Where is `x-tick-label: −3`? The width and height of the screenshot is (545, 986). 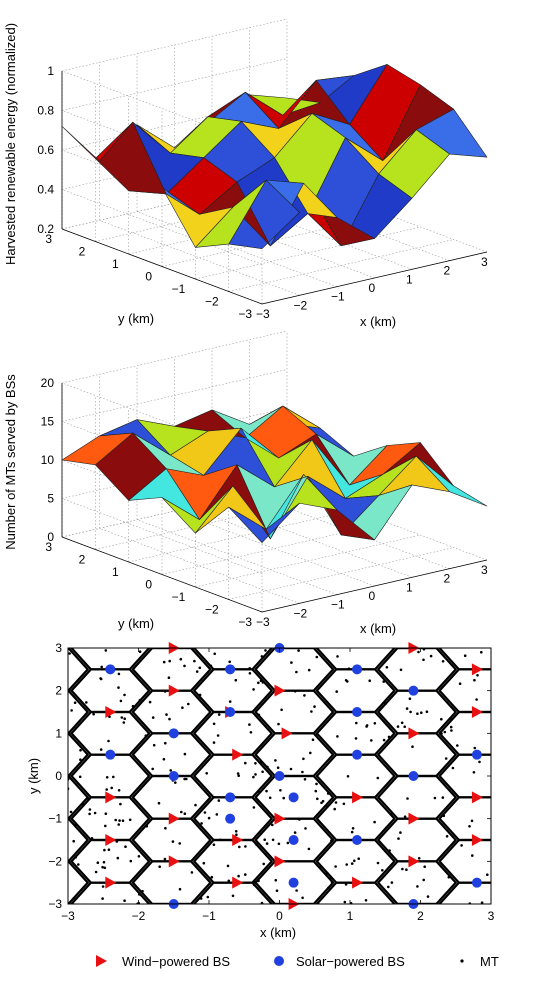 x-tick-label: −3 is located at coordinates (68, 916).